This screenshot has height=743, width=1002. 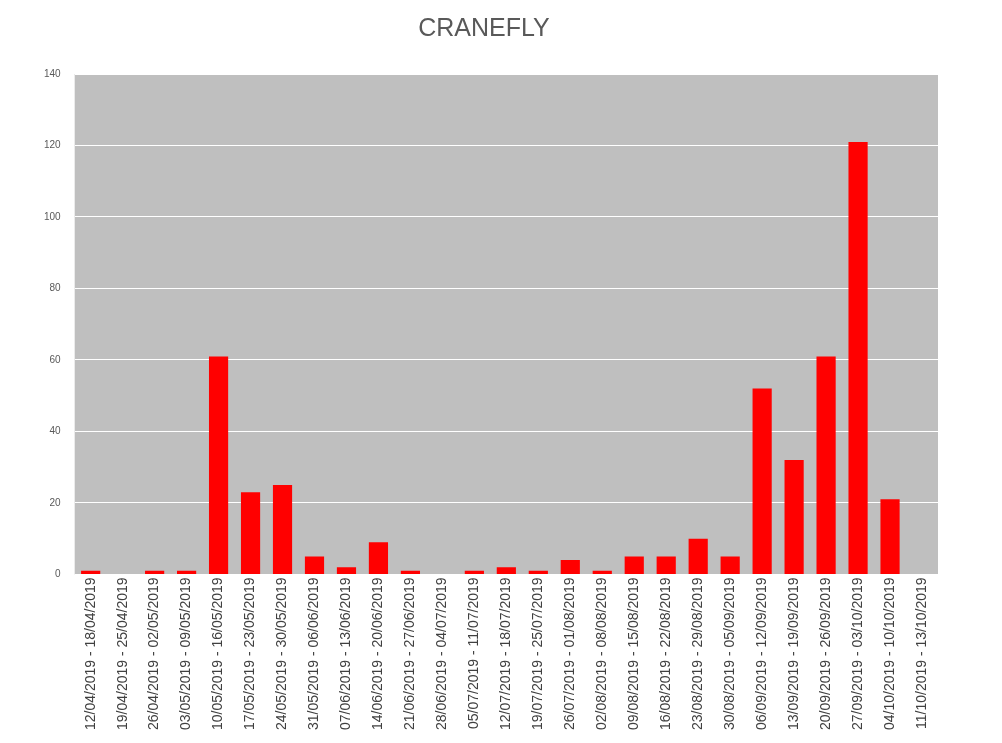 I want to click on x-tick-label: 19/07/2019 - 25/07/2019, so click(x=537, y=653).